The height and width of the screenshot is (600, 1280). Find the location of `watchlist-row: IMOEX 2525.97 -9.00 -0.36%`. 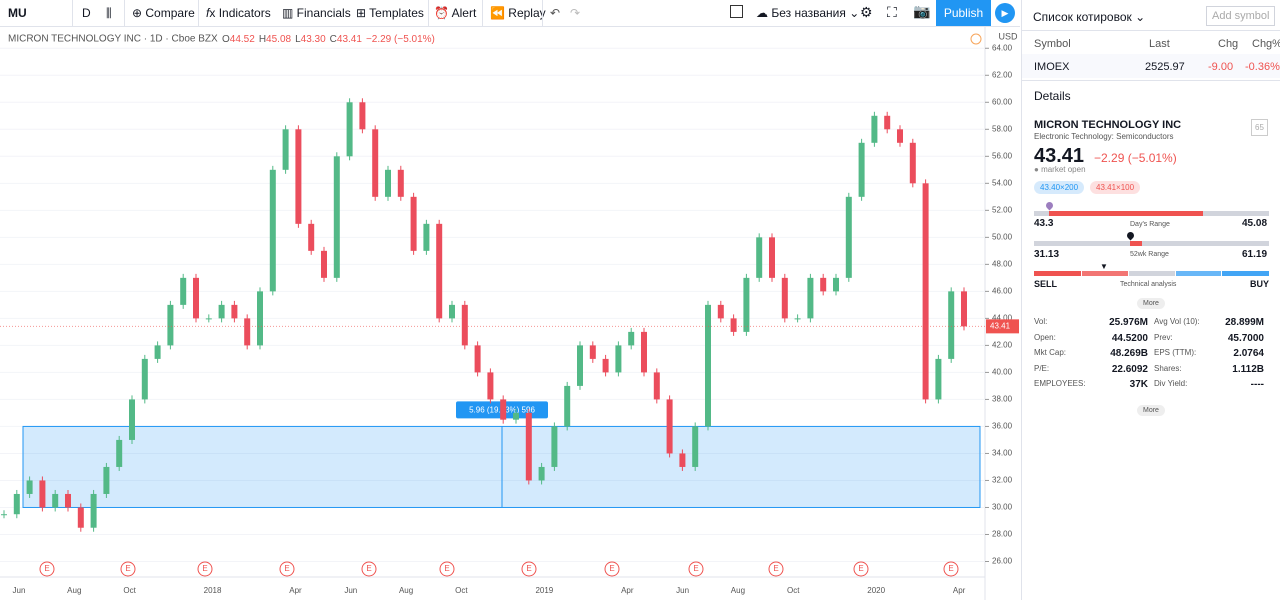

watchlist-row: IMOEX 2525.97 -9.00 -0.36% is located at coordinates (1151, 66).